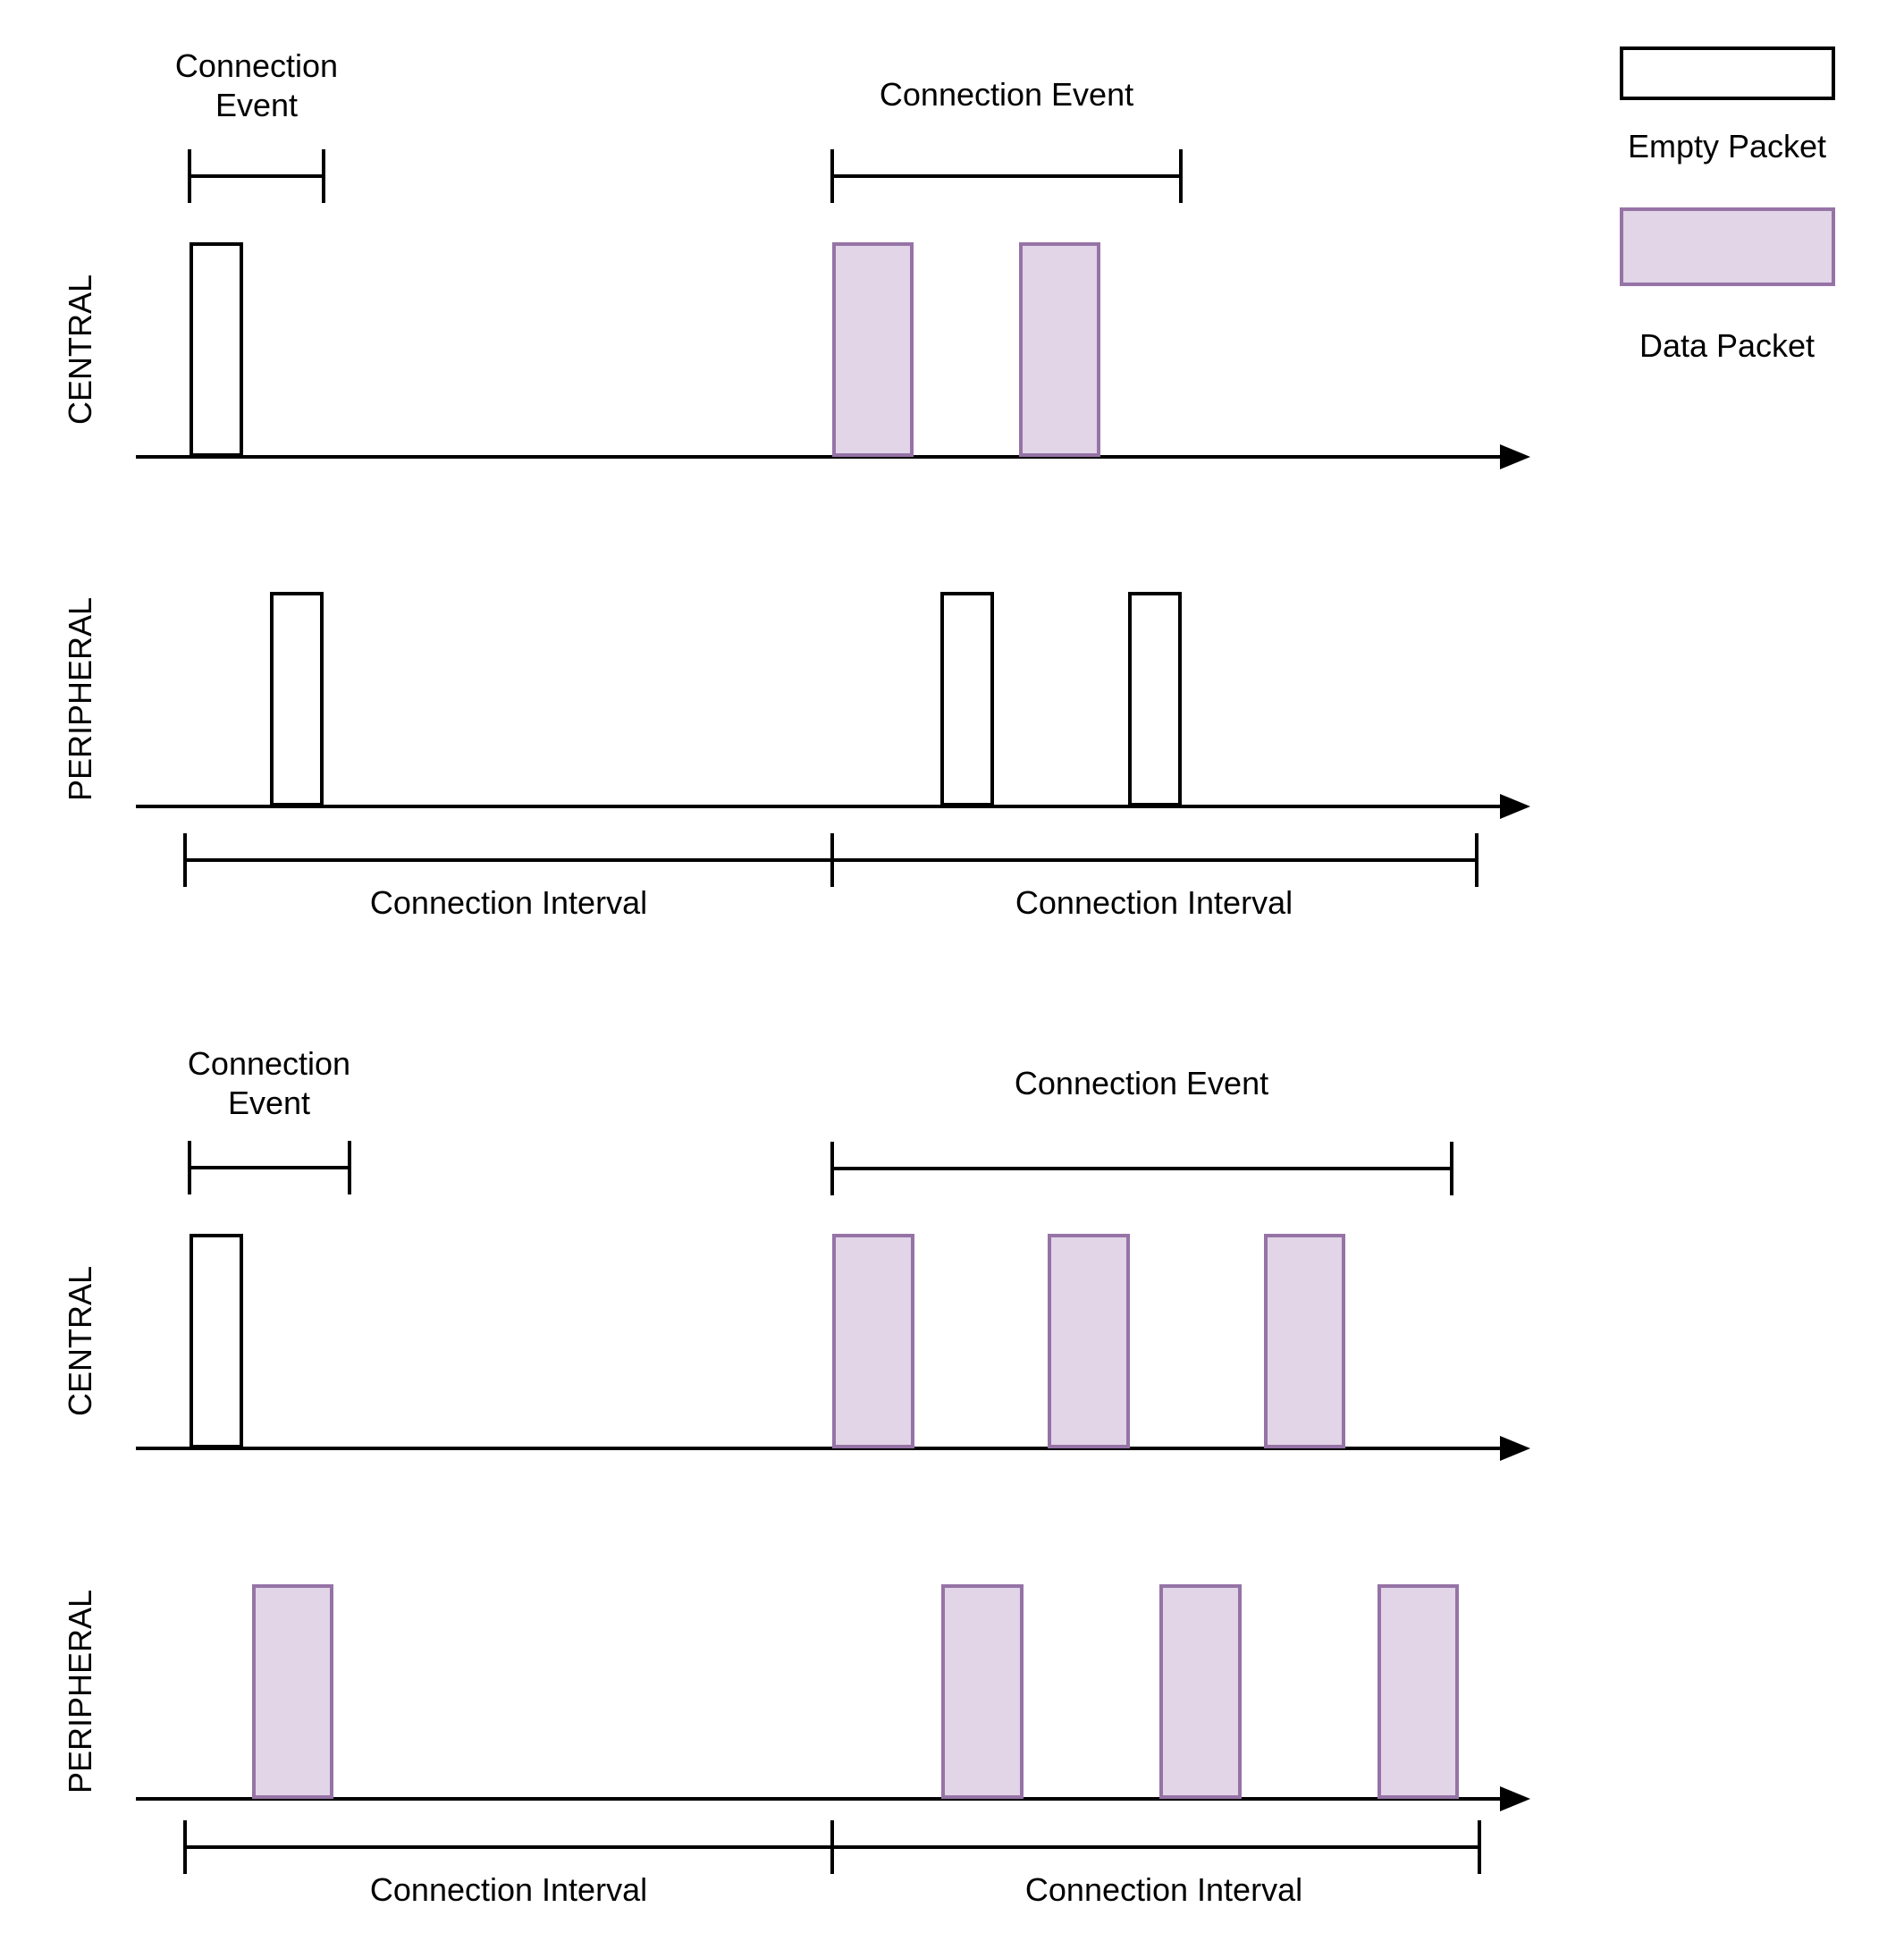 Image resolution: width=1904 pixels, height=1958 pixels. I want to click on legend-data-packet-swatch, so click(1727, 246).